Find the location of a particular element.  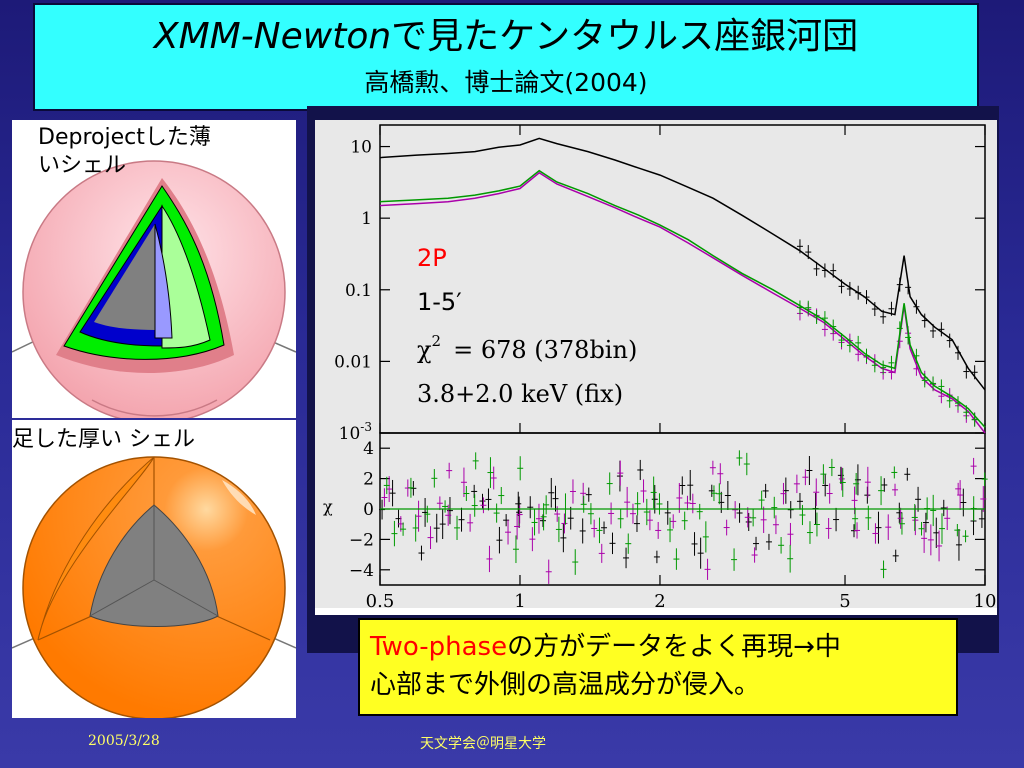

y-tick-label: 2 is located at coordinates (368, 480).